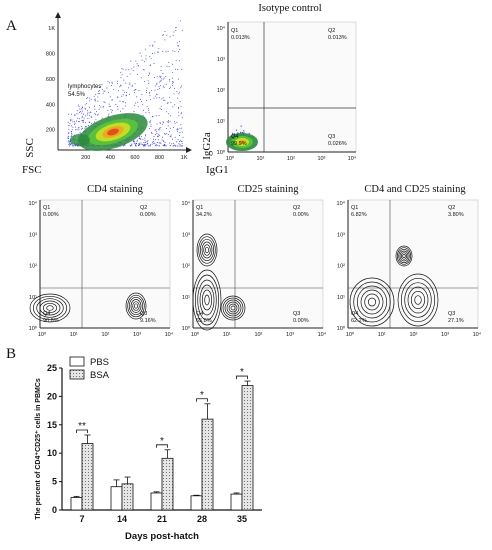 Image resolution: width=492 pixels, height=550 pixels. Describe the element at coordinates (99, 362) in the screenshot. I see `legend-label: PBS` at that location.